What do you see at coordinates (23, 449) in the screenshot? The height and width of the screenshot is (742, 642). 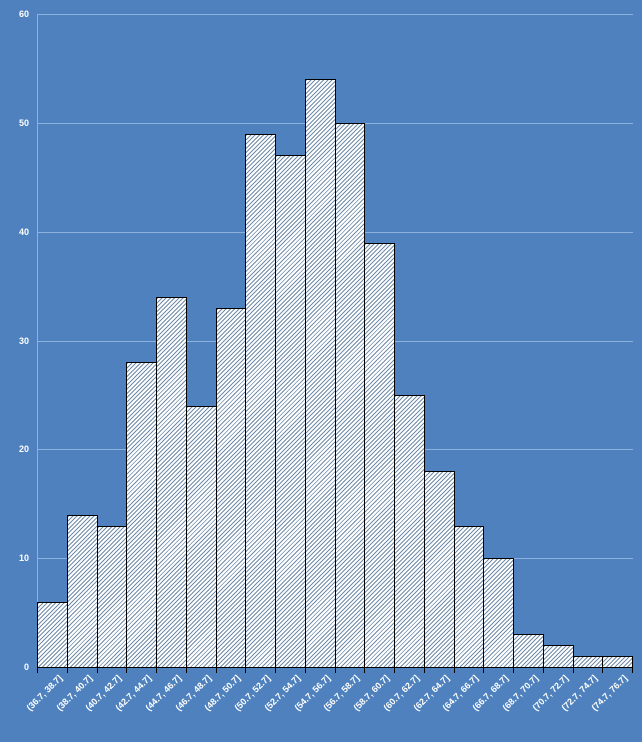 I see `y-axis-tick-label: 20` at bounding box center [23, 449].